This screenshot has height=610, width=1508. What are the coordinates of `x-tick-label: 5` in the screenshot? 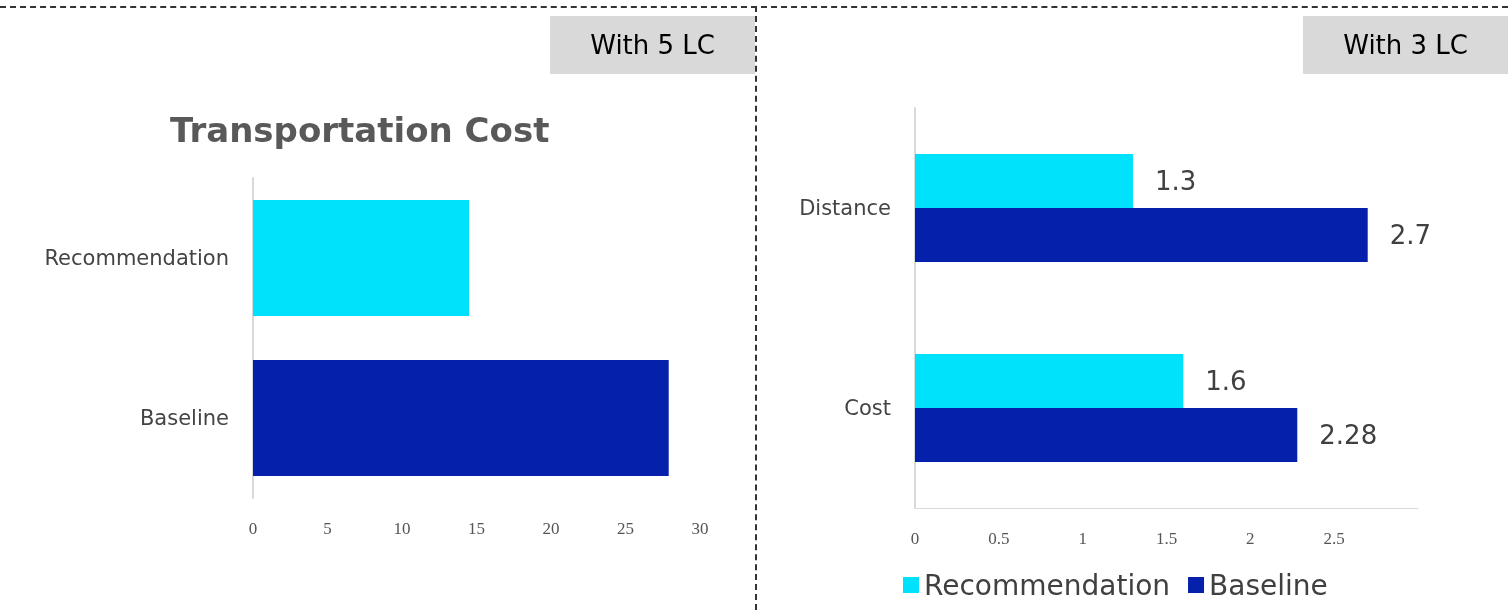 It's located at (327, 528).